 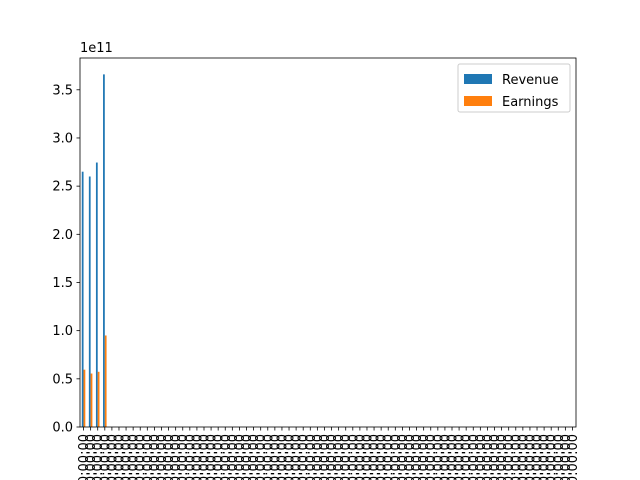 What do you see at coordinates (94, 250) in the screenshot?
I see `bars-layer` at bounding box center [94, 250].